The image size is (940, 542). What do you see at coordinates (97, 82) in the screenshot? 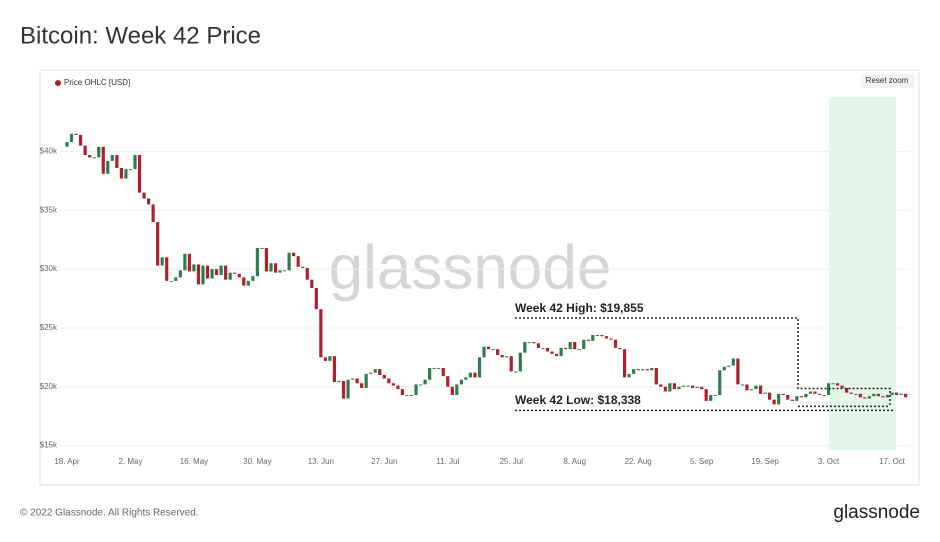
I see `legend-label: Price OHLC [USD]` at bounding box center [97, 82].